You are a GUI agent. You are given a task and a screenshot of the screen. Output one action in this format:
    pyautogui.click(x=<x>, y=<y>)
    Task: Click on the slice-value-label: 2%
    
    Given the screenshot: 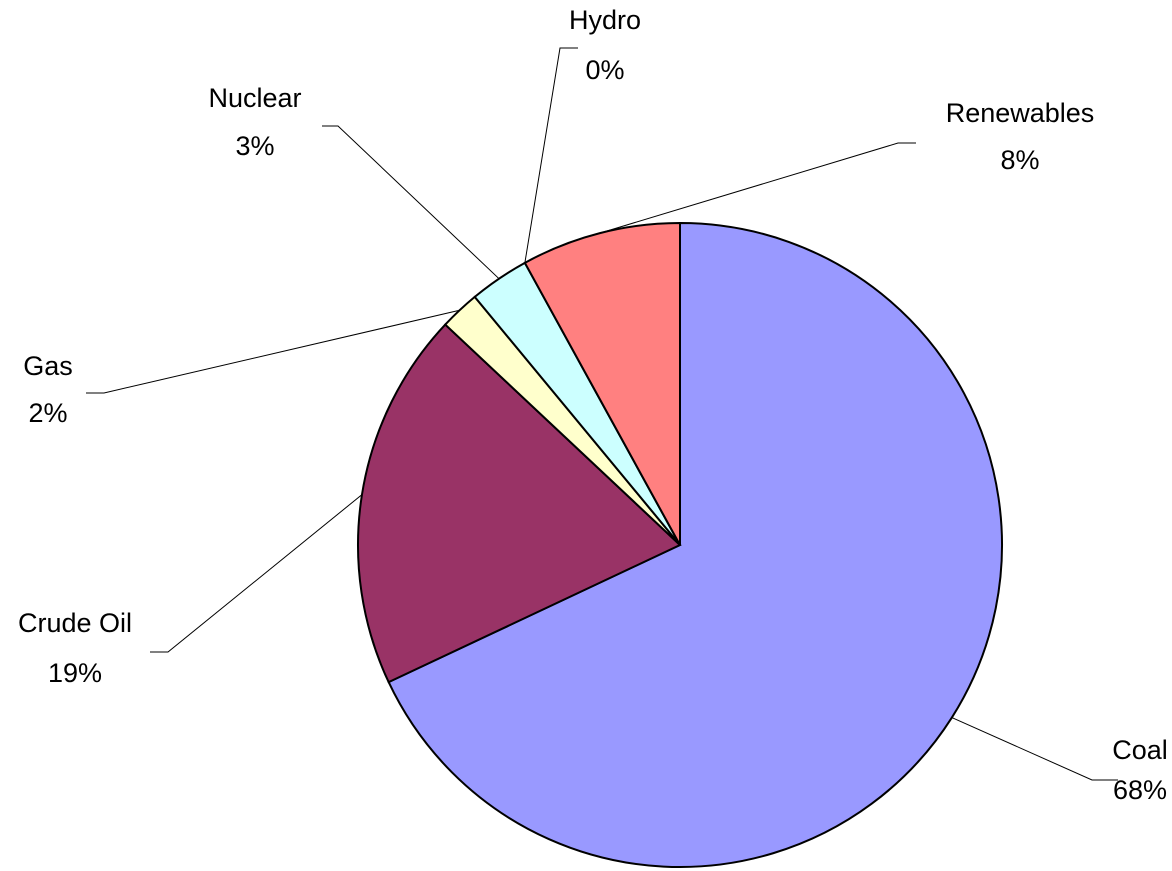 What is the action you would take?
    pyautogui.click(x=47, y=413)
    